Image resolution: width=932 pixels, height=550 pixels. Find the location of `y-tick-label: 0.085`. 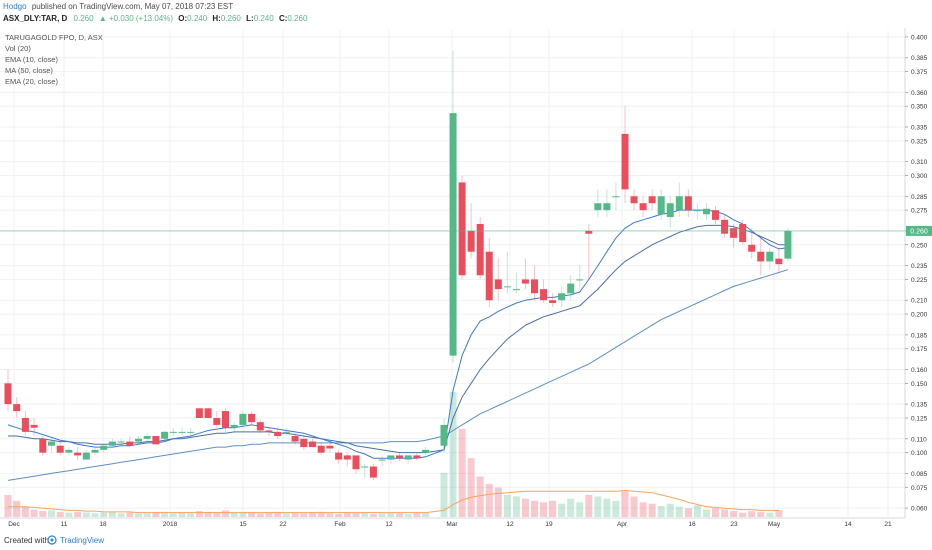

y-tick-label: 0.085 is located at coordinates (919, 474).